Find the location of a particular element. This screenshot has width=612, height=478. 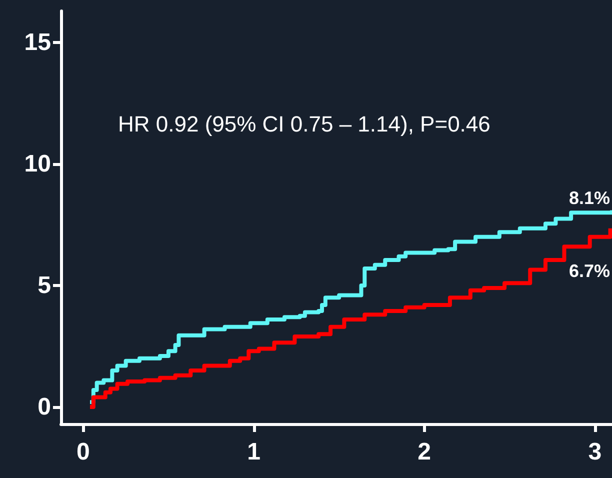

annotation: HR 0.92 (95% CI 0.75 – 1.14), P=0.46 is located at coordinates (304, 124).